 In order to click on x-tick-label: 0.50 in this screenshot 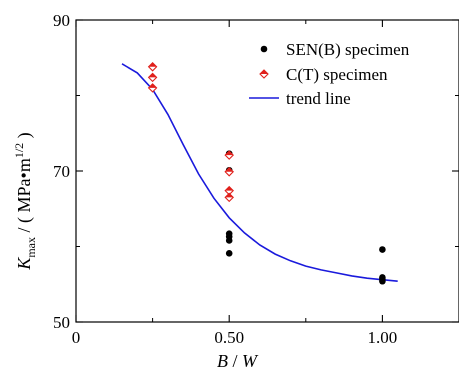, I will do `click(229, 337)`.